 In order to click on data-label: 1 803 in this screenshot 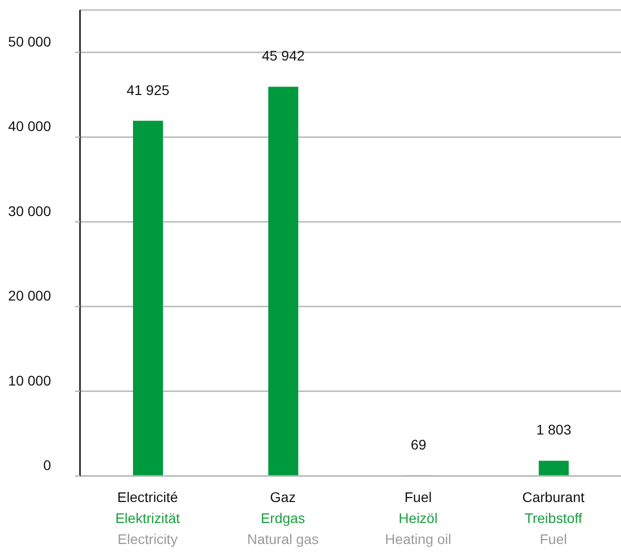, I will do `click(554, 430)`.